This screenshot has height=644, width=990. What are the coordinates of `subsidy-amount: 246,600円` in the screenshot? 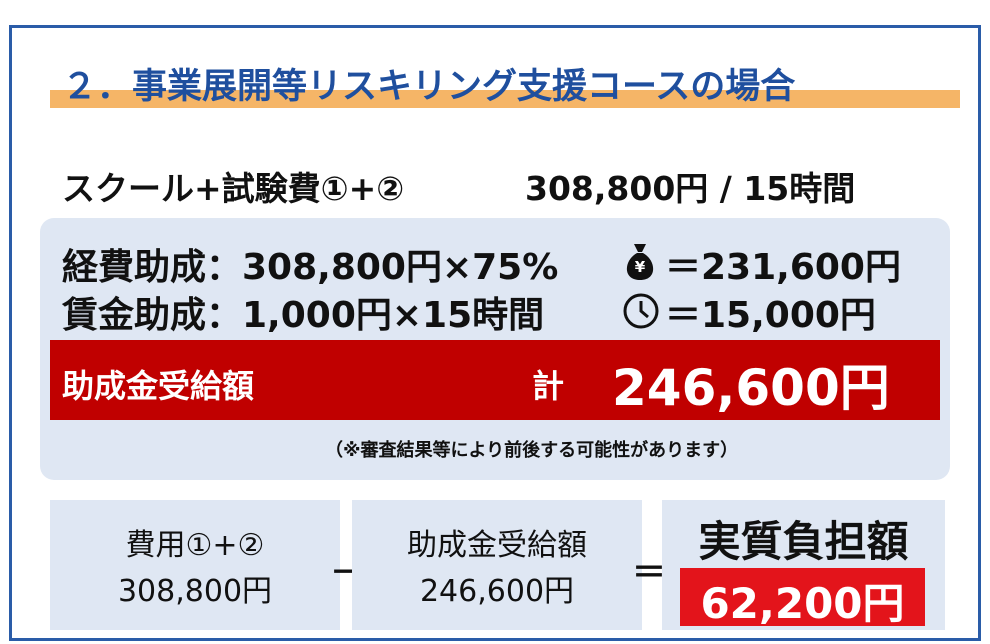 It's located at (497, 591).